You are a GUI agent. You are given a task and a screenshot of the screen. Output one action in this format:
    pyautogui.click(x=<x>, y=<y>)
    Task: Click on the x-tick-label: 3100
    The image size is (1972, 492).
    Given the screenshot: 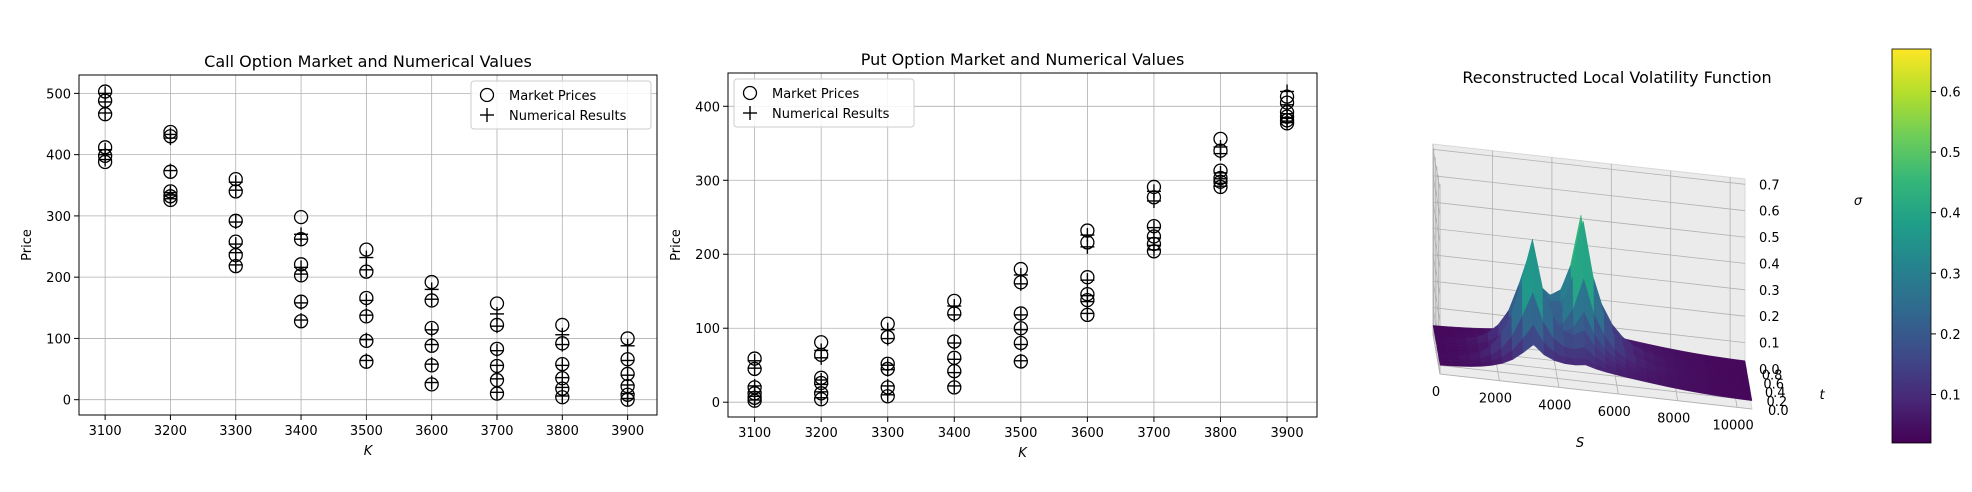 What is the action you would take?
    pyautogui.click(x=754, y=433)
    